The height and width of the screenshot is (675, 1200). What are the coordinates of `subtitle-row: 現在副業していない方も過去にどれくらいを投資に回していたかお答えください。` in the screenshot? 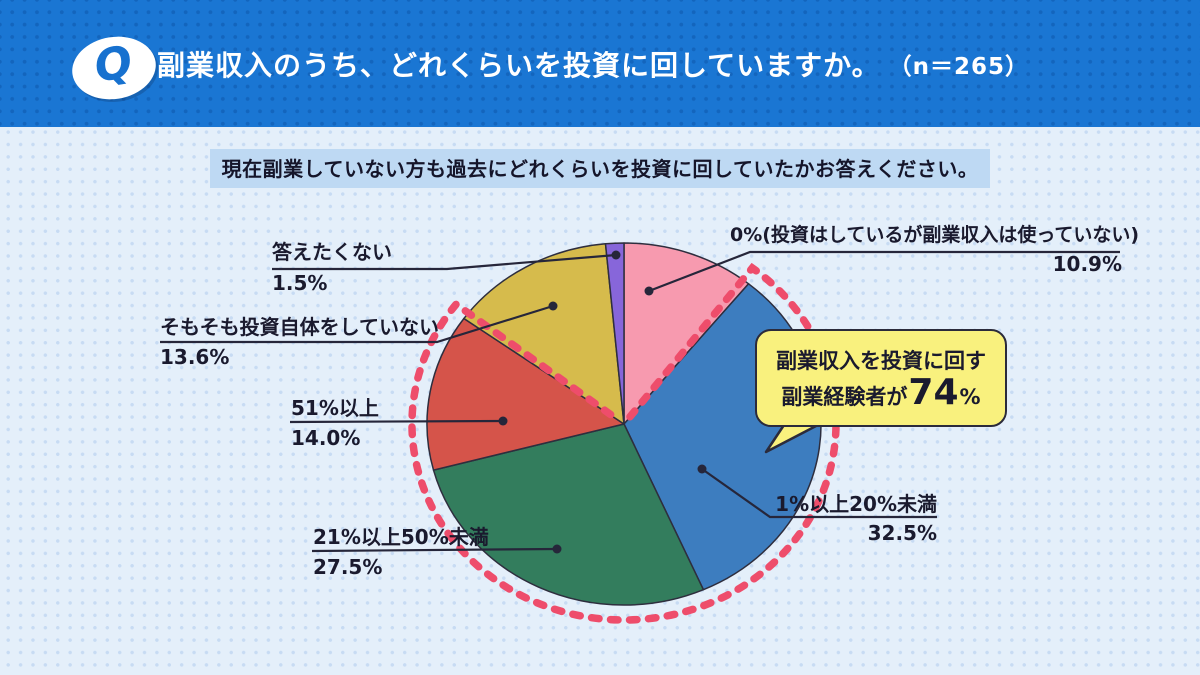 It's located at (600, 168).